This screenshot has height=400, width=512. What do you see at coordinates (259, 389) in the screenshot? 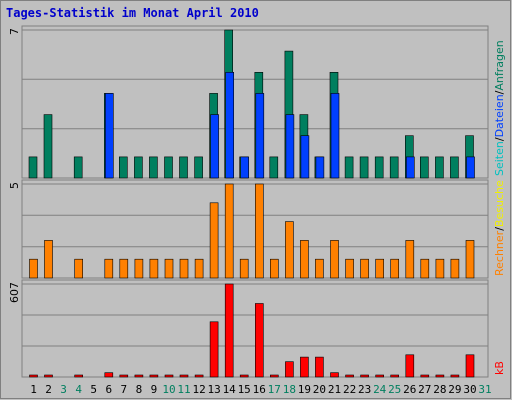
I see `day-label-16: 16` at bounding box center [259, 389].